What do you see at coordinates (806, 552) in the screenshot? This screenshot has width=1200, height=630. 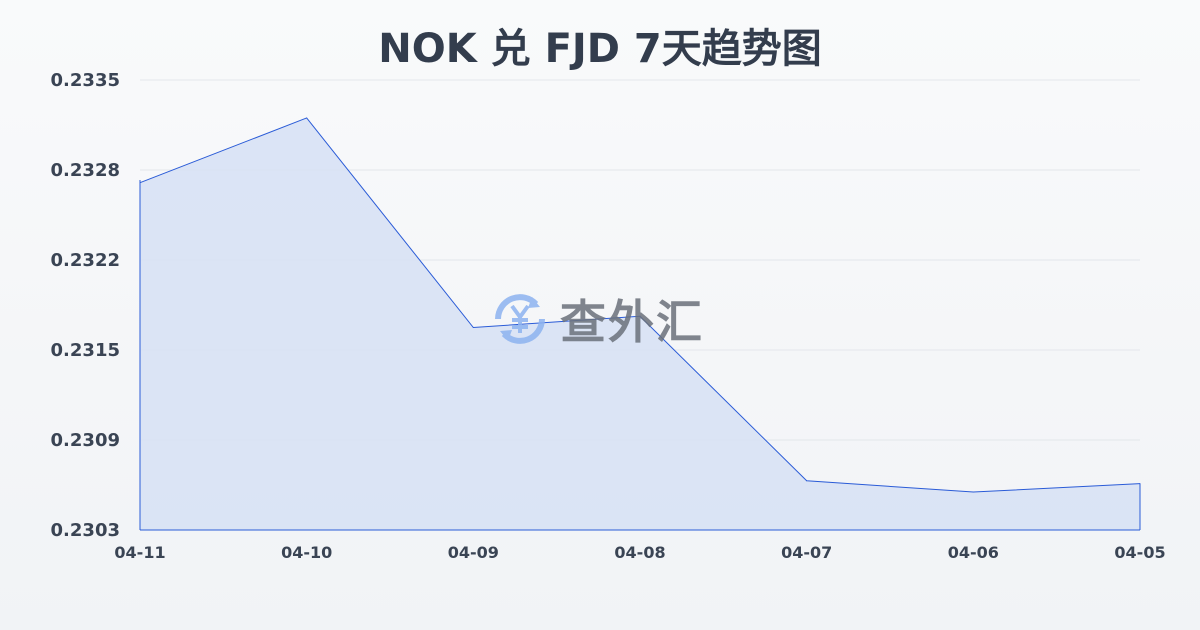 I see `x-tick-label: 04-07` at bounding box center [806, 552].